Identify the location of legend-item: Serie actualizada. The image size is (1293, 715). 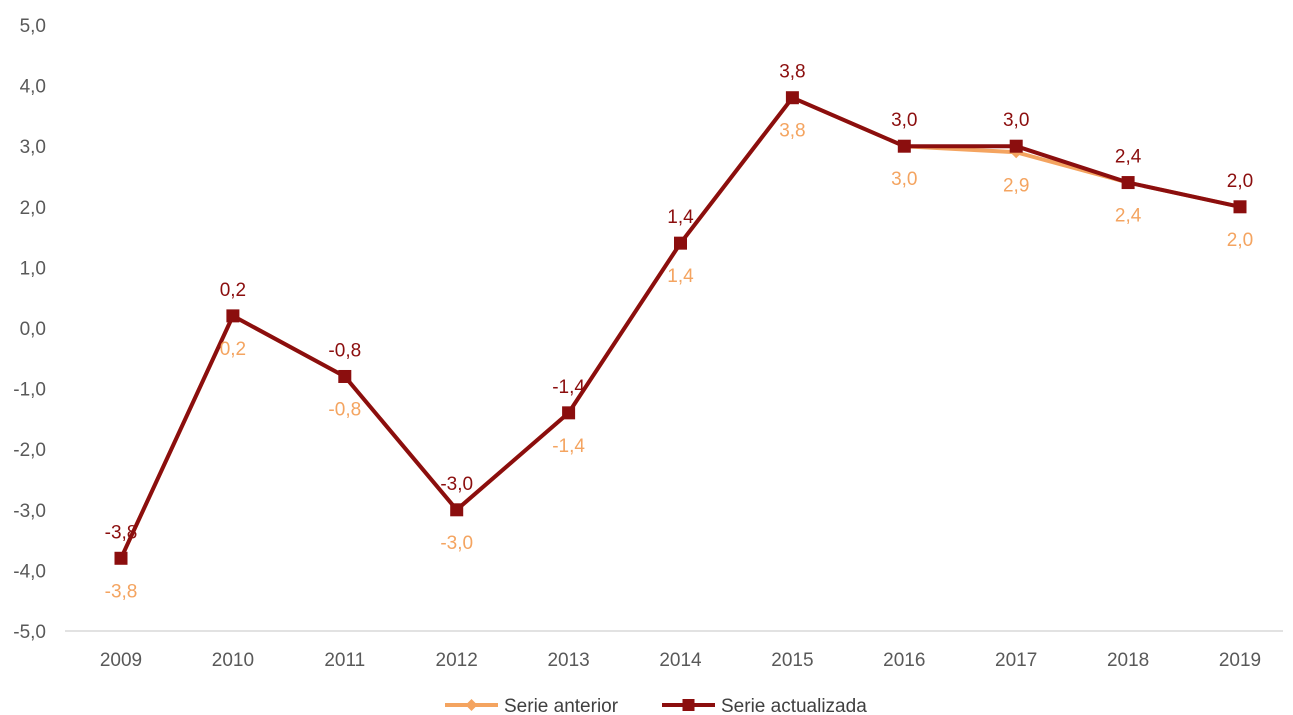
(764, 705).